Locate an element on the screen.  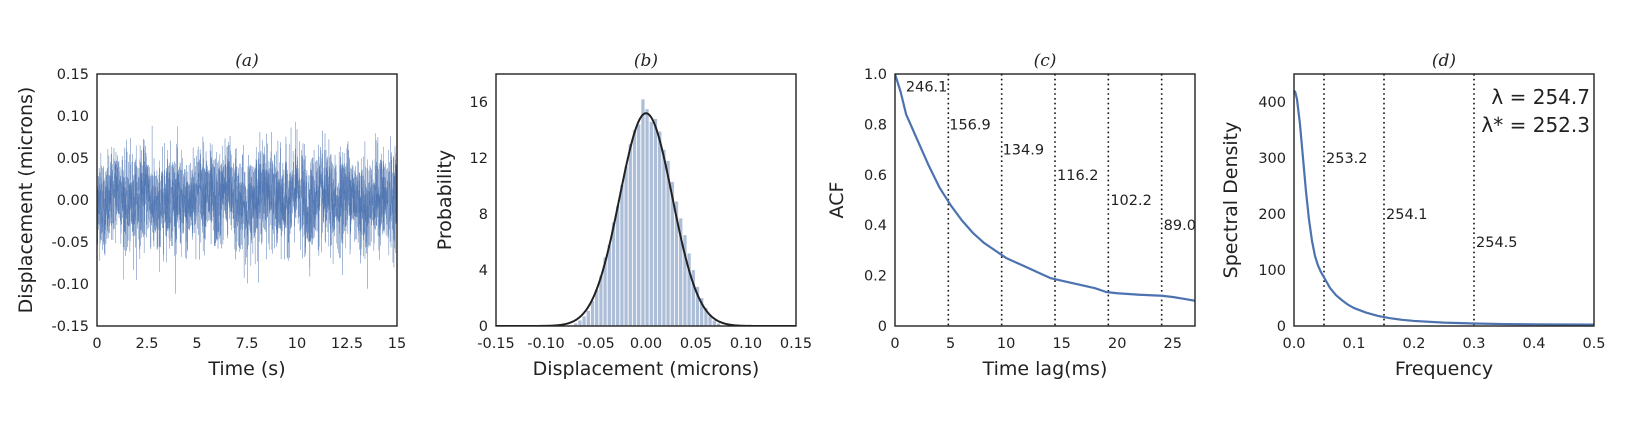
x-tick-label: -0.05 is located at coordinates (596, 344).